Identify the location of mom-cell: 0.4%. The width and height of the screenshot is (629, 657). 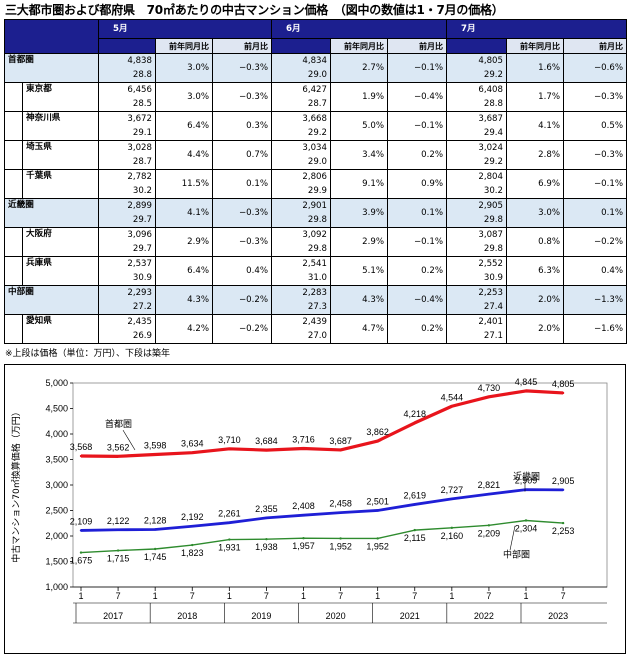
(595, 271).